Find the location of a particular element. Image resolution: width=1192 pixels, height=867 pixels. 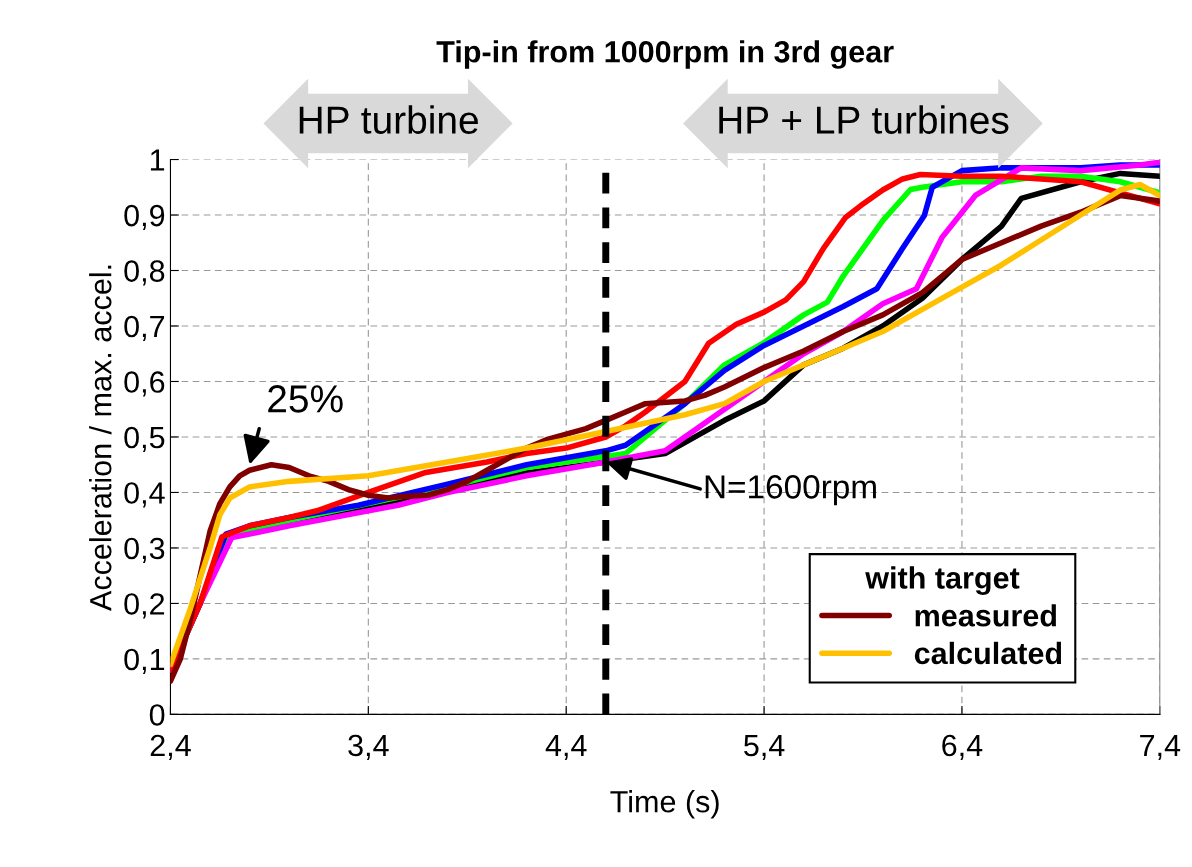

legend-title: with target is located at coordinates (942, 580).